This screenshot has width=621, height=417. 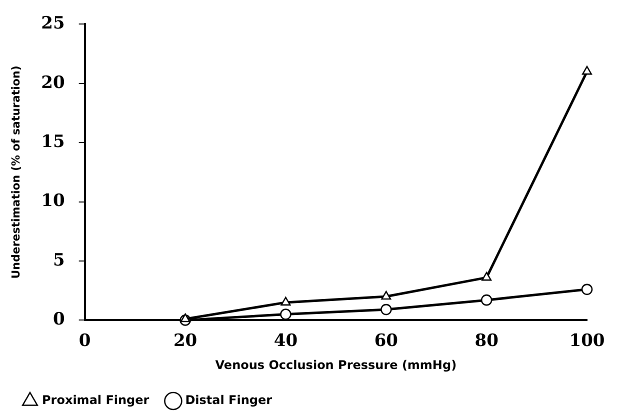 I want to click on y-tick-label: 20, so click(x=53, y=82).